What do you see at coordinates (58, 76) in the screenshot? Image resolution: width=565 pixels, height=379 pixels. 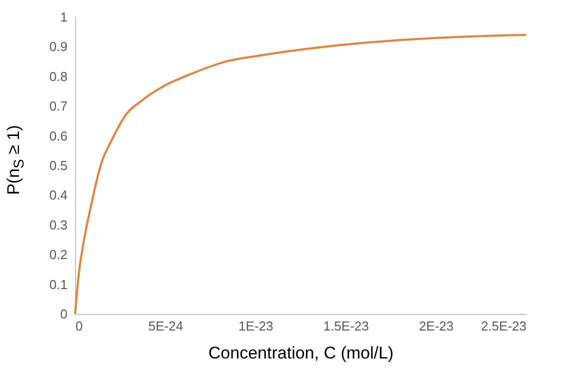 I see `y-tick-label: 0.8` at bounding box center [58, 76].